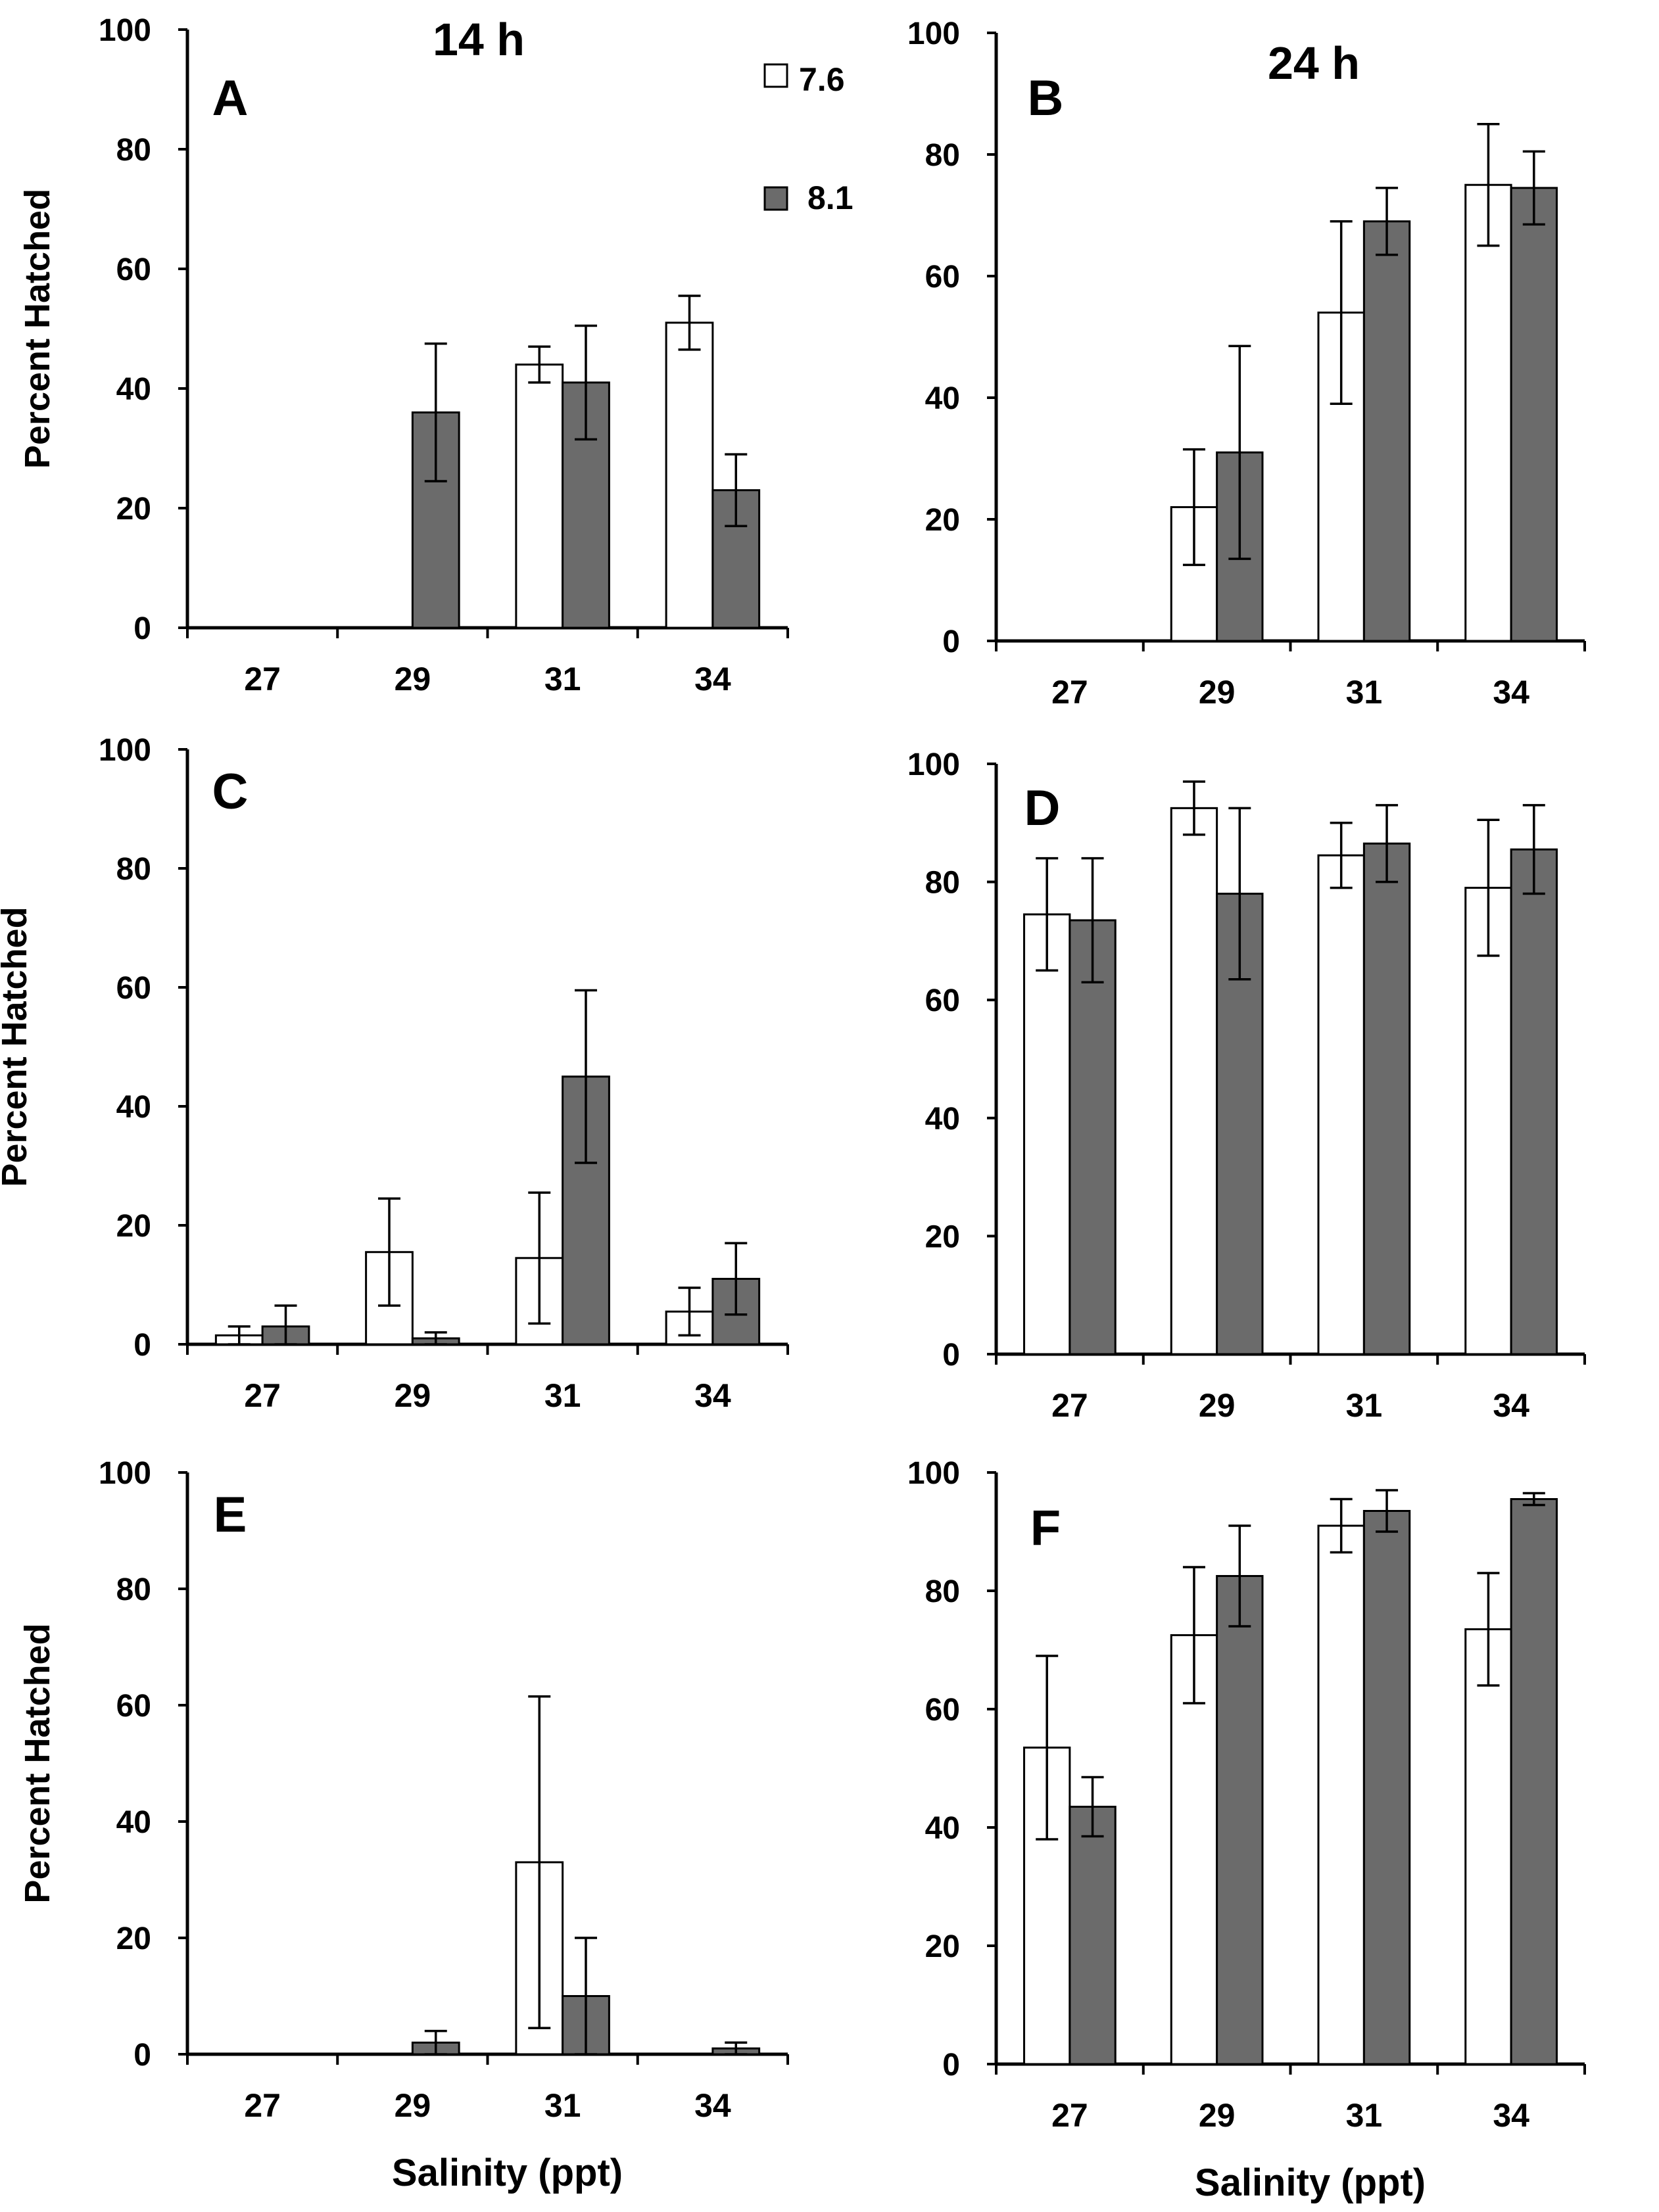  Describe the element at coordinates (830, 197) in the screenshot. I see `legend-label-8-1: 8.1` at that location.